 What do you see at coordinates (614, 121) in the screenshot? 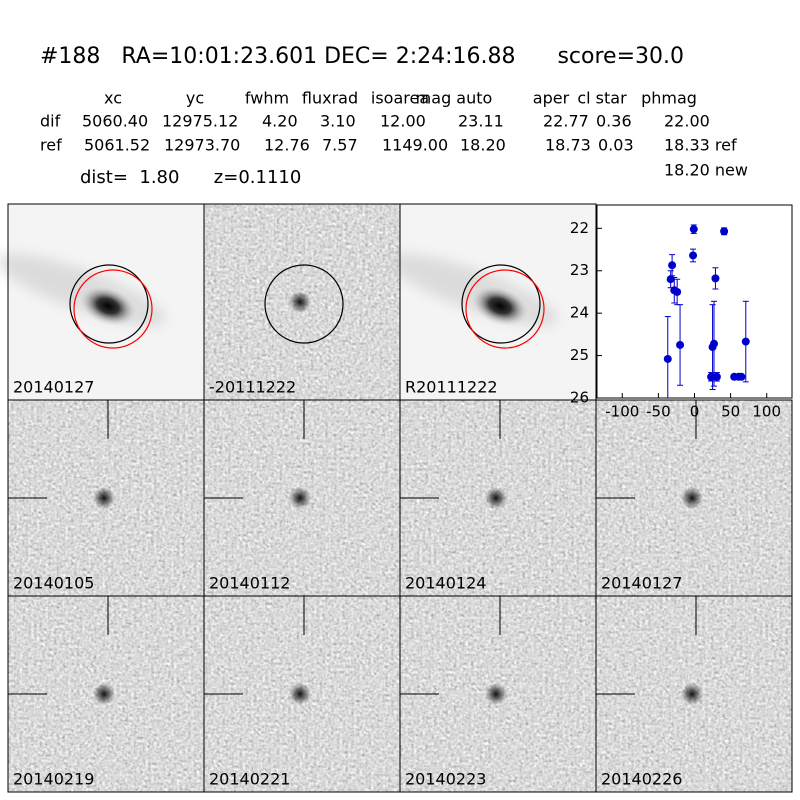
I see `table-cell: 0.36` at bounding box center [614, 121].